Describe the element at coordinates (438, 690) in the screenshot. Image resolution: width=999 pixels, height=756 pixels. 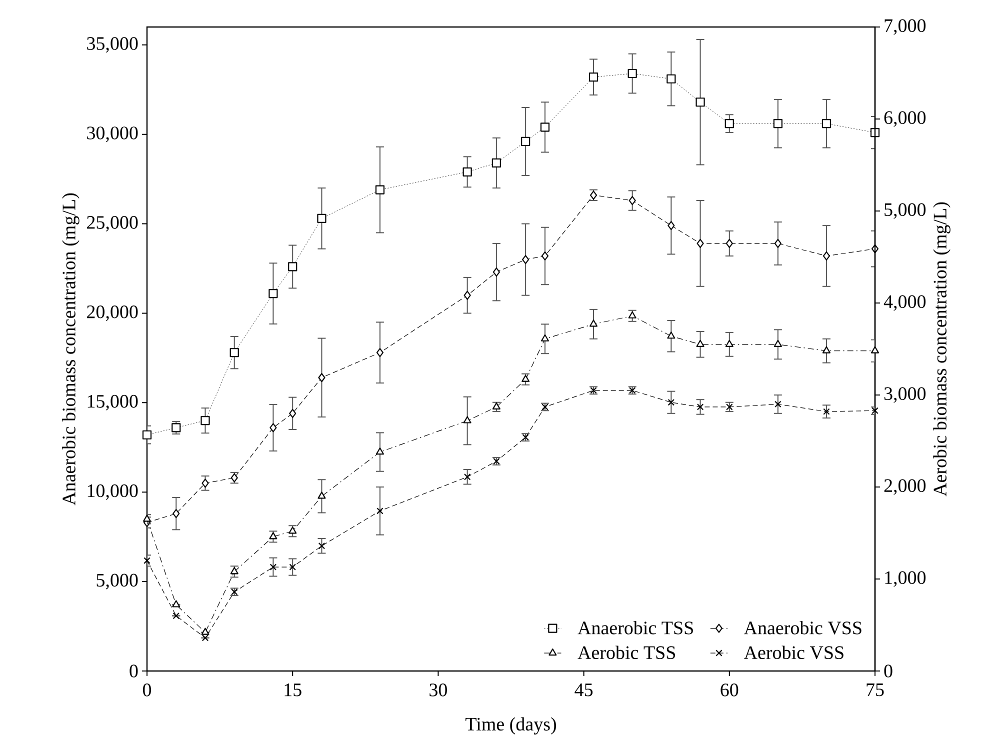
I see `x-tick-label: 30` at that location.